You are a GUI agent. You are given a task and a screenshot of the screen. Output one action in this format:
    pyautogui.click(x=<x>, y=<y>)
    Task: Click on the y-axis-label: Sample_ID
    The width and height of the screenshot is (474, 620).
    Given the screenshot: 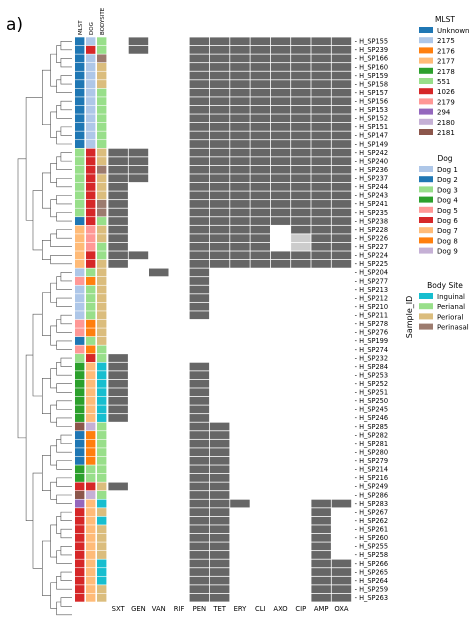 What is the action you would take?
    pyautogui.click(x=409, y=317)
    